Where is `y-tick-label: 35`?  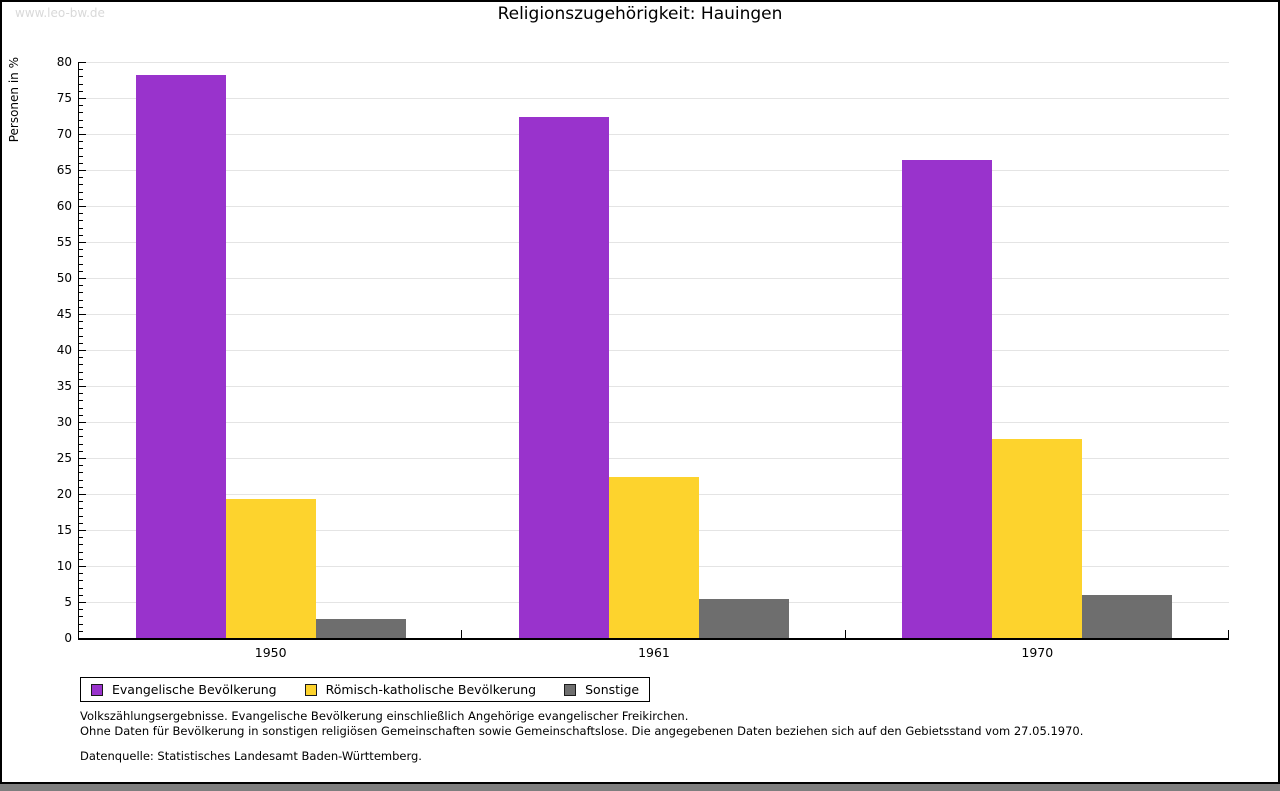 y-tick-label: 35 is located at coordinates (64, 386).